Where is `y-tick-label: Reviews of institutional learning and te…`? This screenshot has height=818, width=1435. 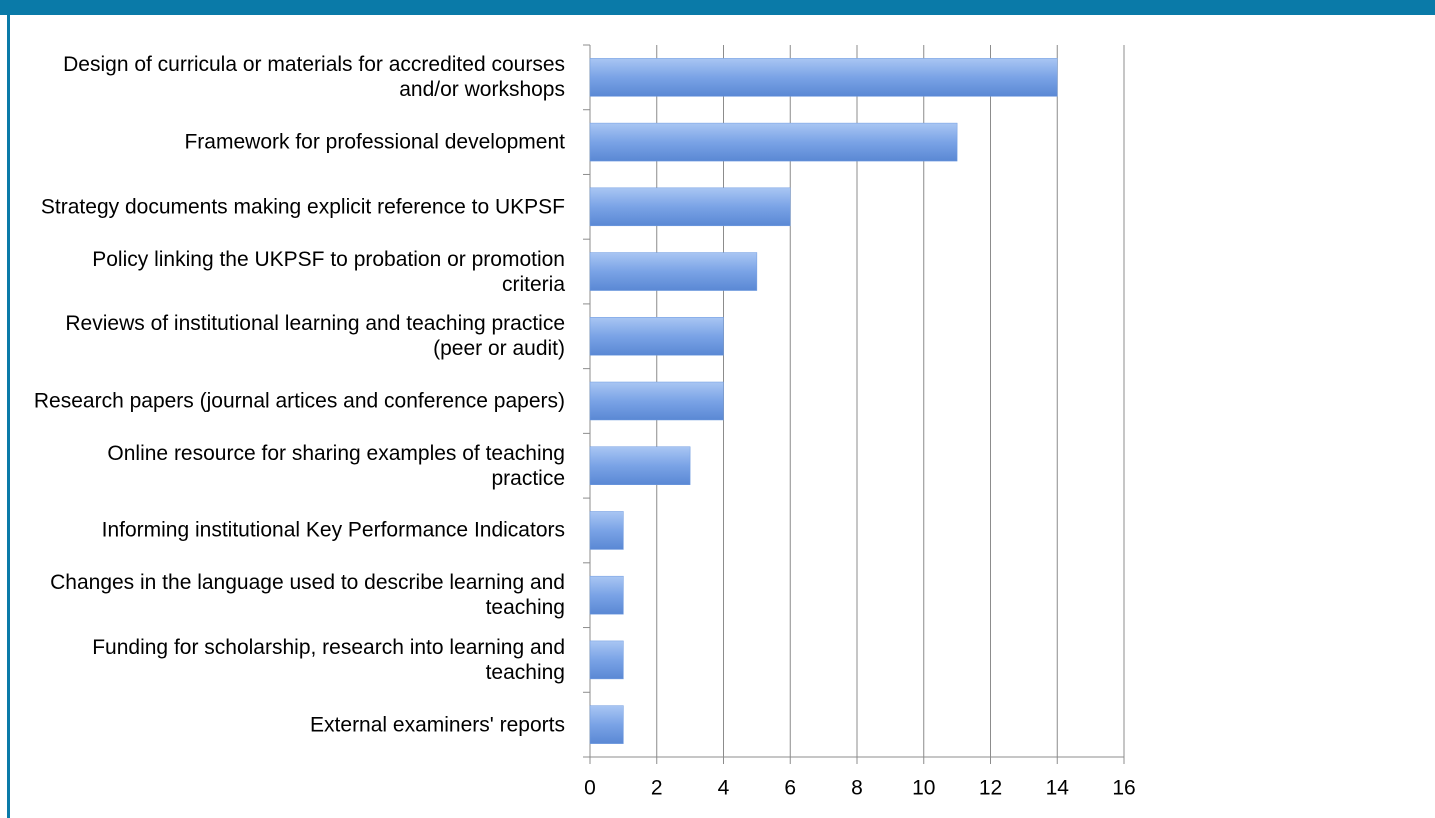 y-tick-label: Reviews of institutional learning and te… is located at coordinates (315, 336).